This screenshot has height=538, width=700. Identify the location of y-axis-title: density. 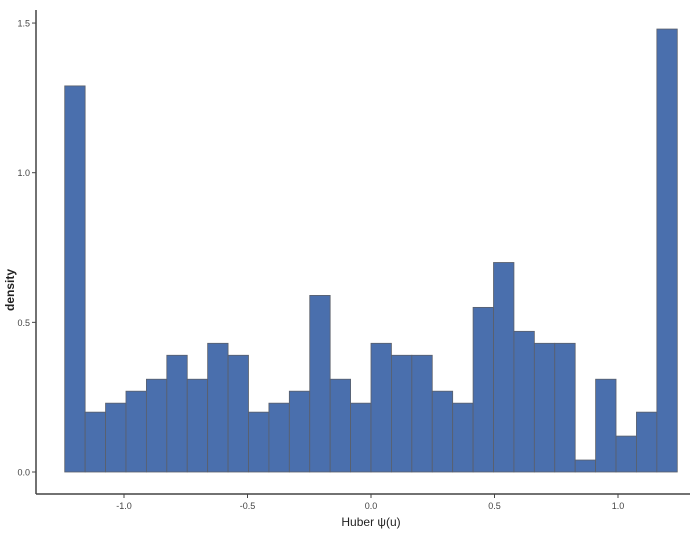
(10, 290).